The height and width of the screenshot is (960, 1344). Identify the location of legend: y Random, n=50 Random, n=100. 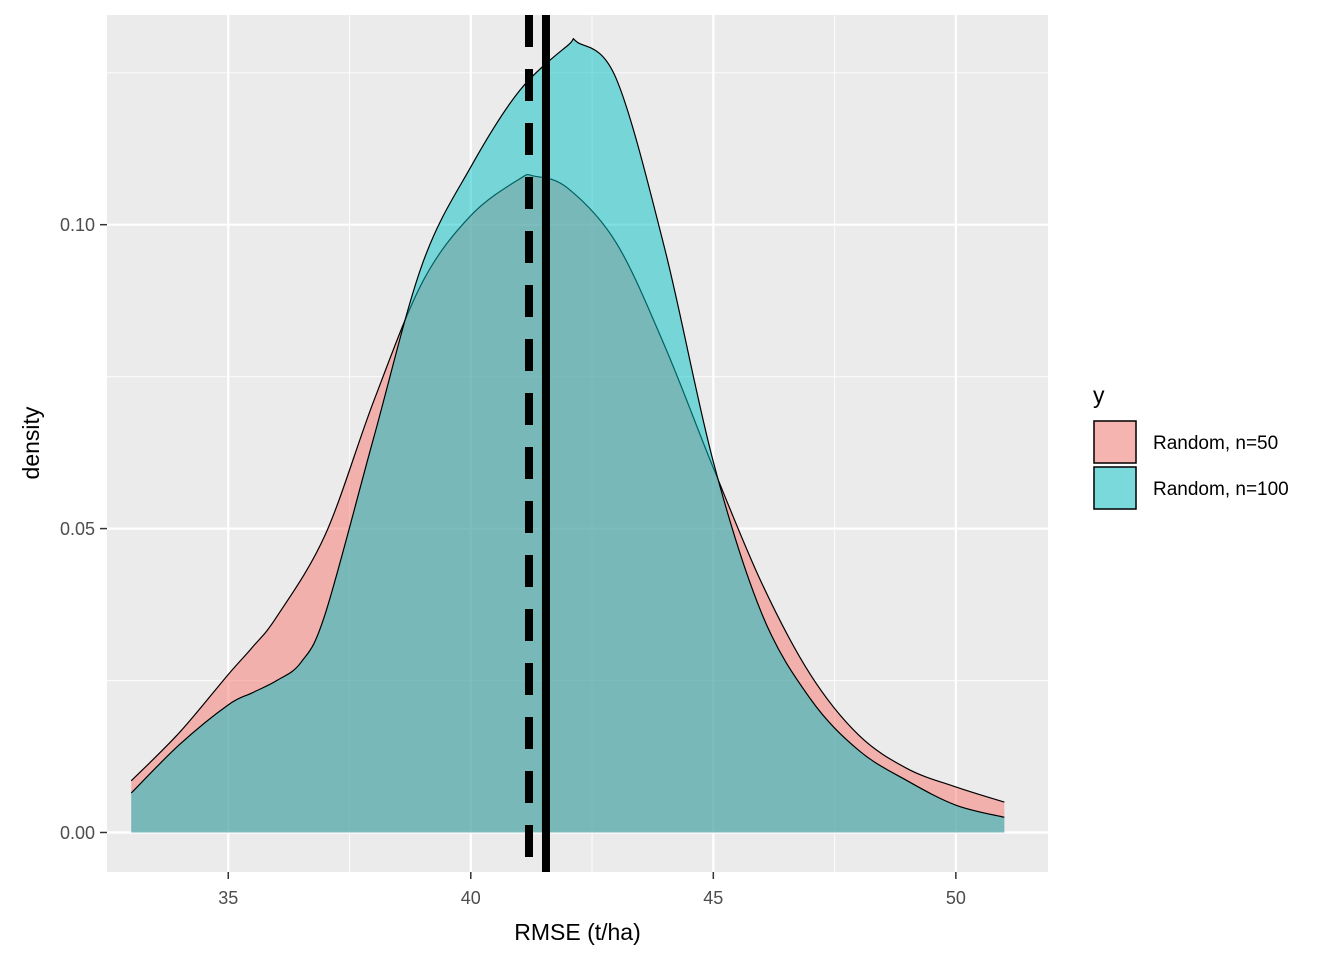
(1191, 446).